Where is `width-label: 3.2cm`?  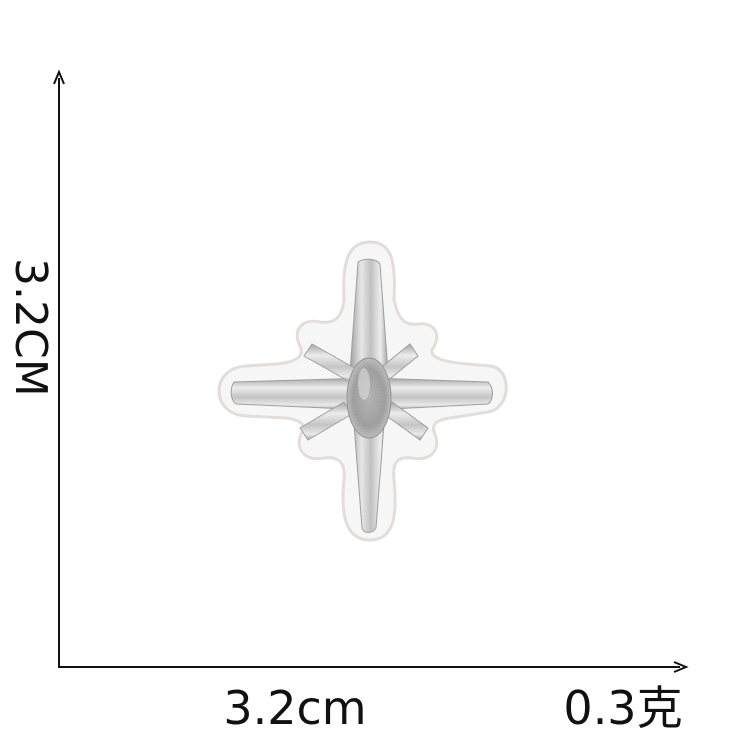 width-label: 3.2cm is located at coordinates (295, 708).